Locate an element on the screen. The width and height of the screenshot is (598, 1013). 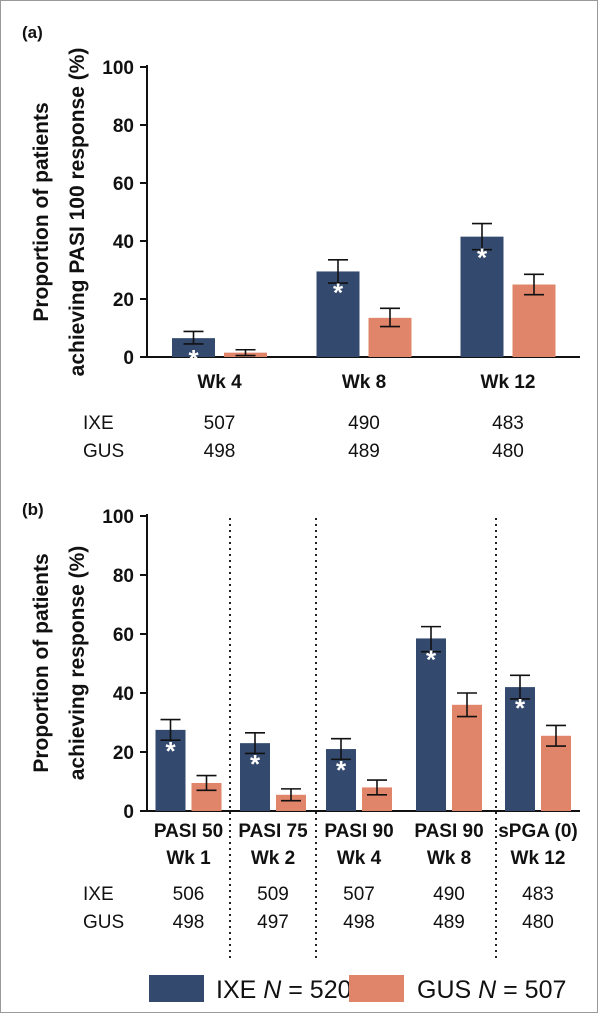
panel-a-x-tick-label: Wk 8 is located at coordinates (364, 382).